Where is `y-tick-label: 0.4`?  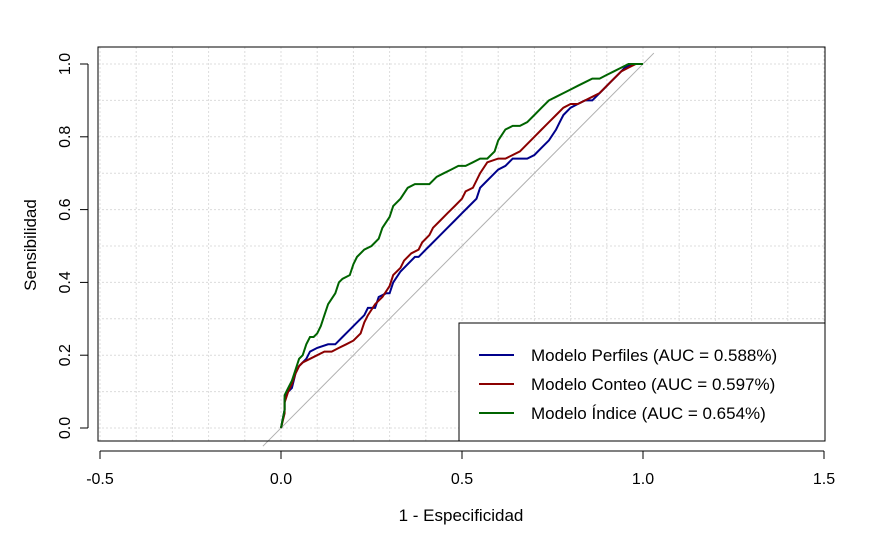
y-tick-label: 0.4 is located at coordinates (65, 282).